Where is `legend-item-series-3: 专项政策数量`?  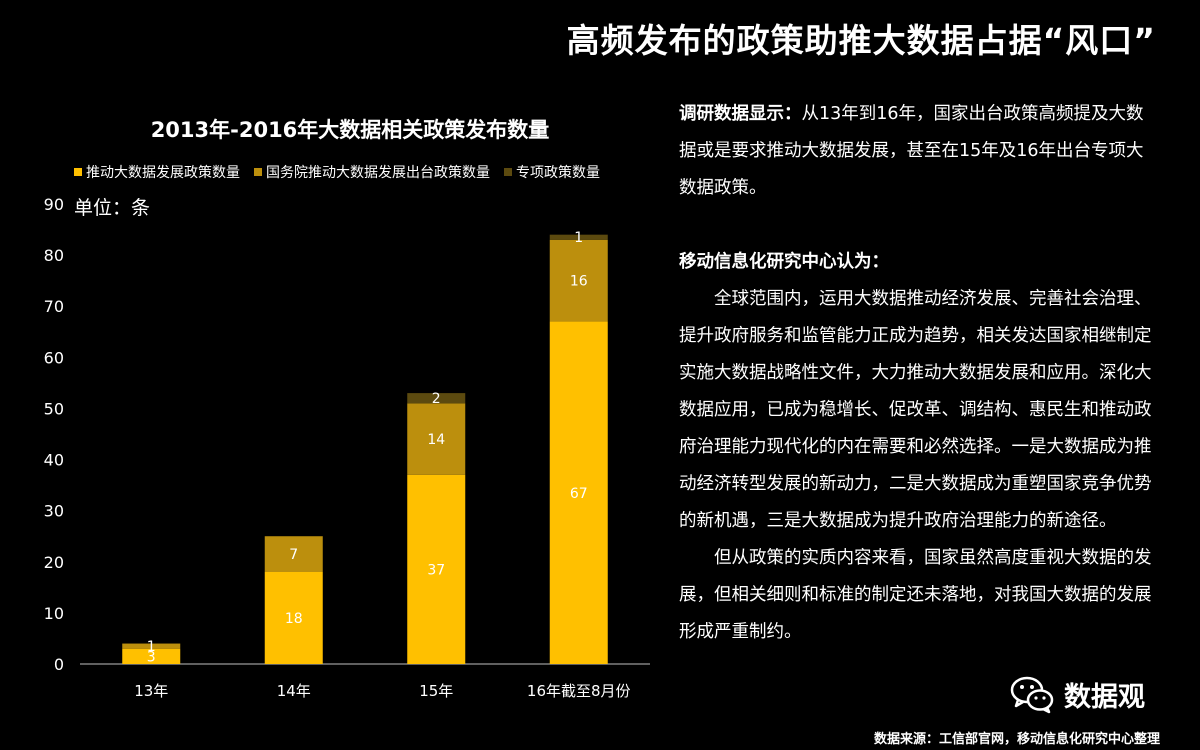
legend-item-series-3: 专项政策数量 is located at coordinates (552, 172).